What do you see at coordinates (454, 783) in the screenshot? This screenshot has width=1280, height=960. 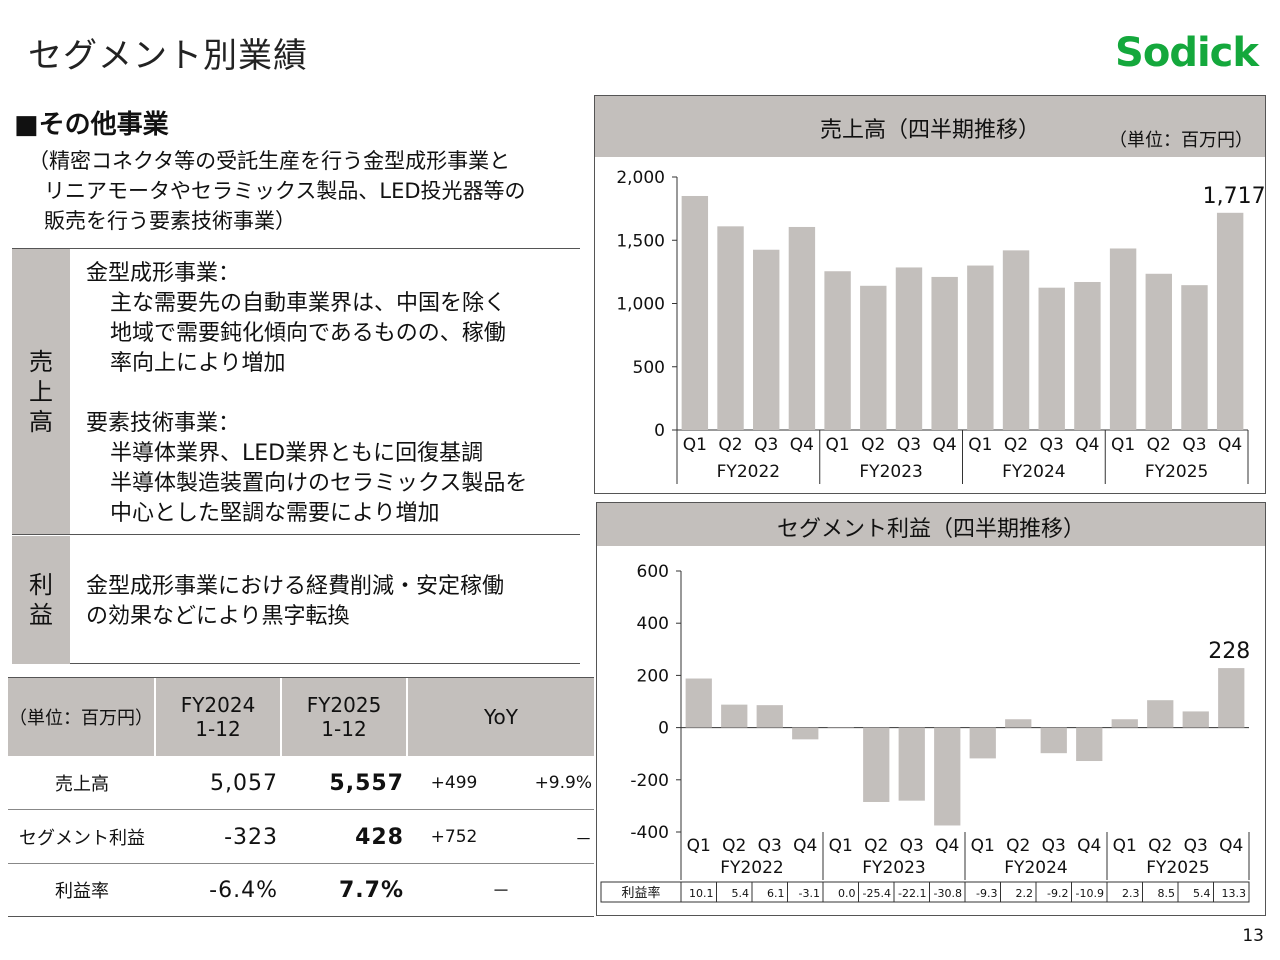 I see `yoy-abs-value: +499` at bounding box center [454, 783].